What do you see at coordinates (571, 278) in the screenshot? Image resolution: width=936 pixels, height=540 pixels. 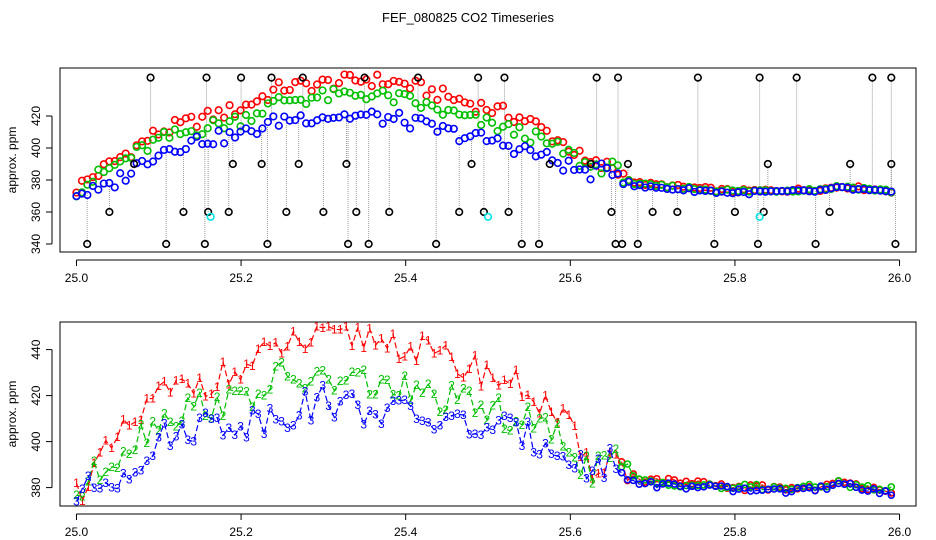 I see `top-x-tick-label: 25.6` at bounding box center [571, 278].